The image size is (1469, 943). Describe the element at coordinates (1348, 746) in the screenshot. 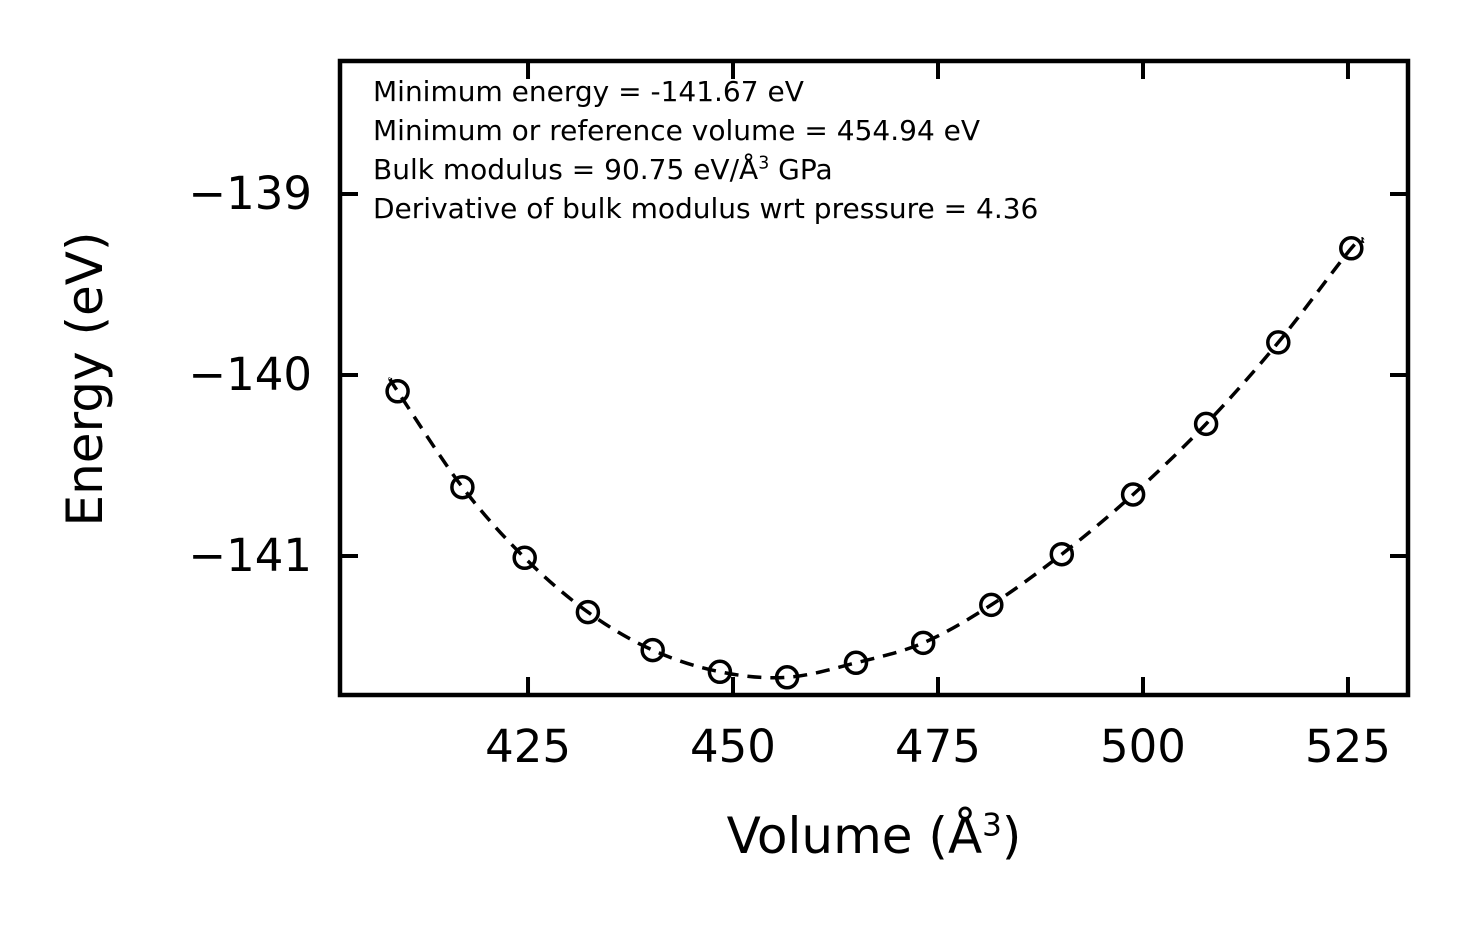

I see `x-tick-label: 525` at that location.